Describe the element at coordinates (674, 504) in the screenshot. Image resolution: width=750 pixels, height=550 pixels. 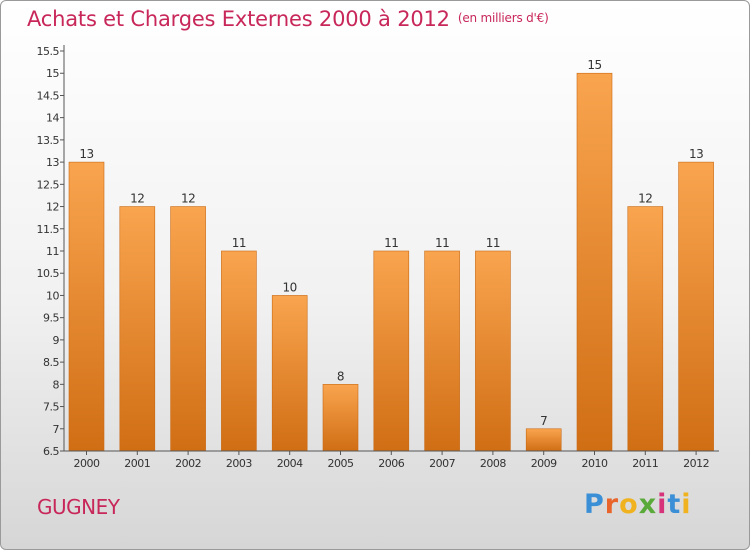
I see `logo-letter: t` at that location.